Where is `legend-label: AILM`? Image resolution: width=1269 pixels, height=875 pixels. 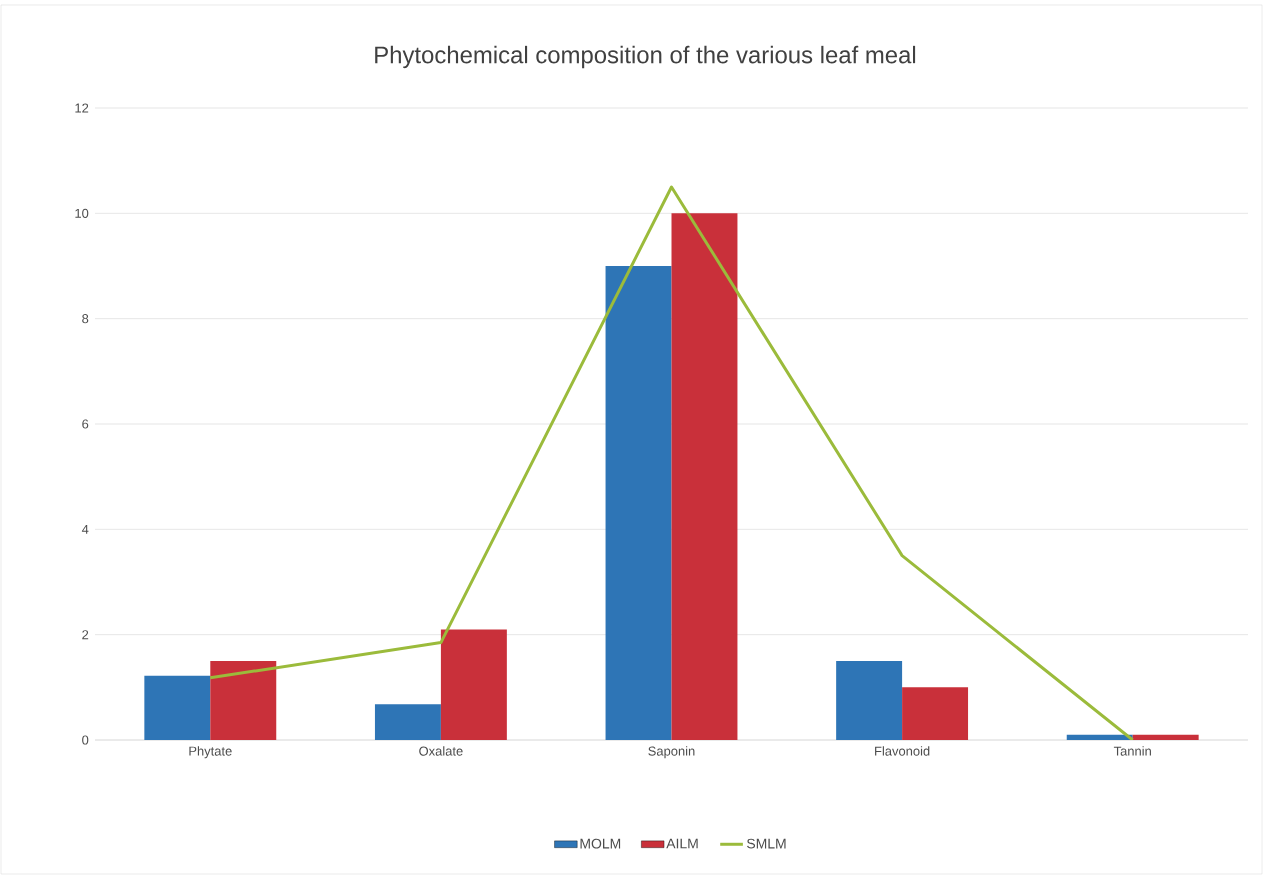
legend-label: AILM is located at coordinates (682, 843).